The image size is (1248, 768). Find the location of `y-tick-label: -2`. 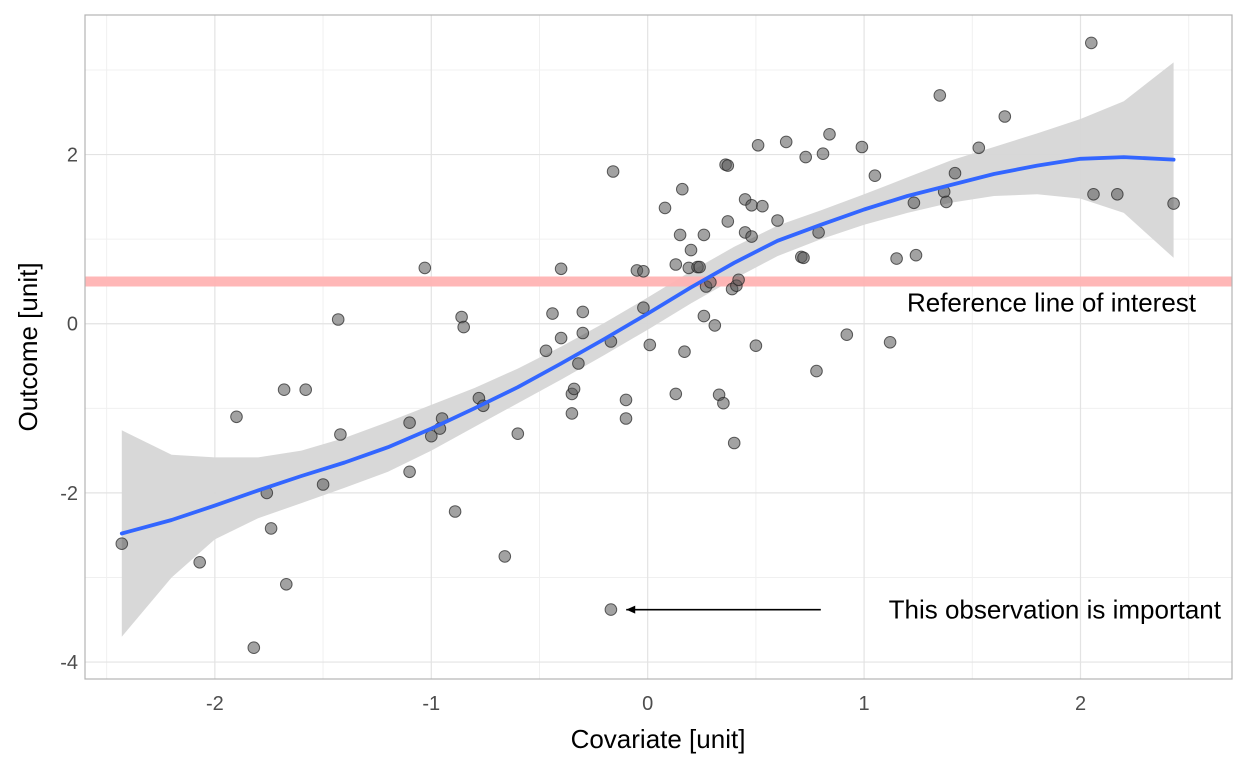

y-tick-label: -2 is located at coordinates (69, 494).